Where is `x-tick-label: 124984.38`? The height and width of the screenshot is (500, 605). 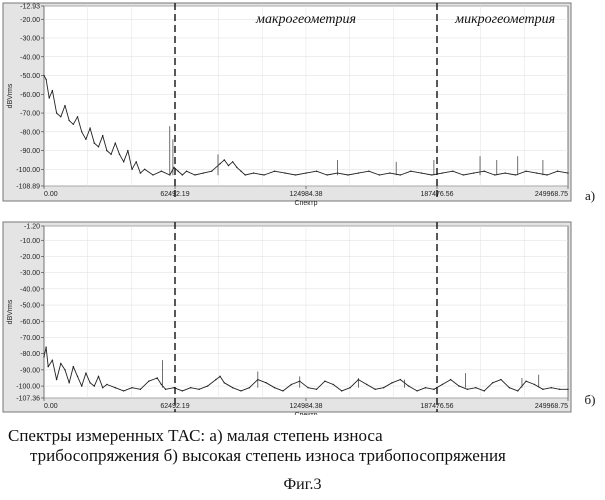 x-tick-label: 124984.38 is located at coordinates (305, 406).